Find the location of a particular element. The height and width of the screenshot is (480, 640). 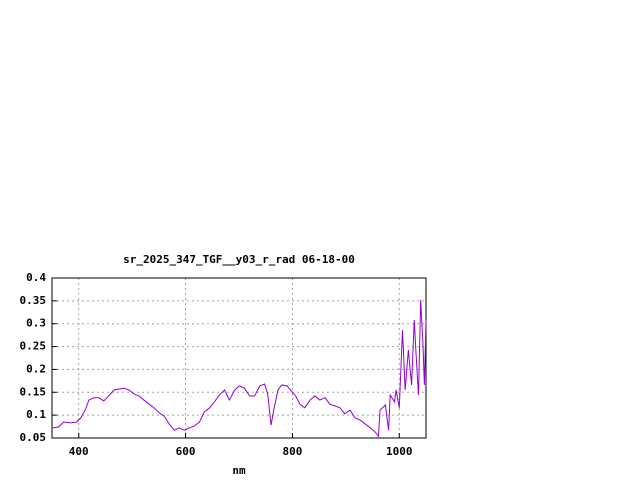

y-tick-label: 0.05 is located at coordinates (33, 437).